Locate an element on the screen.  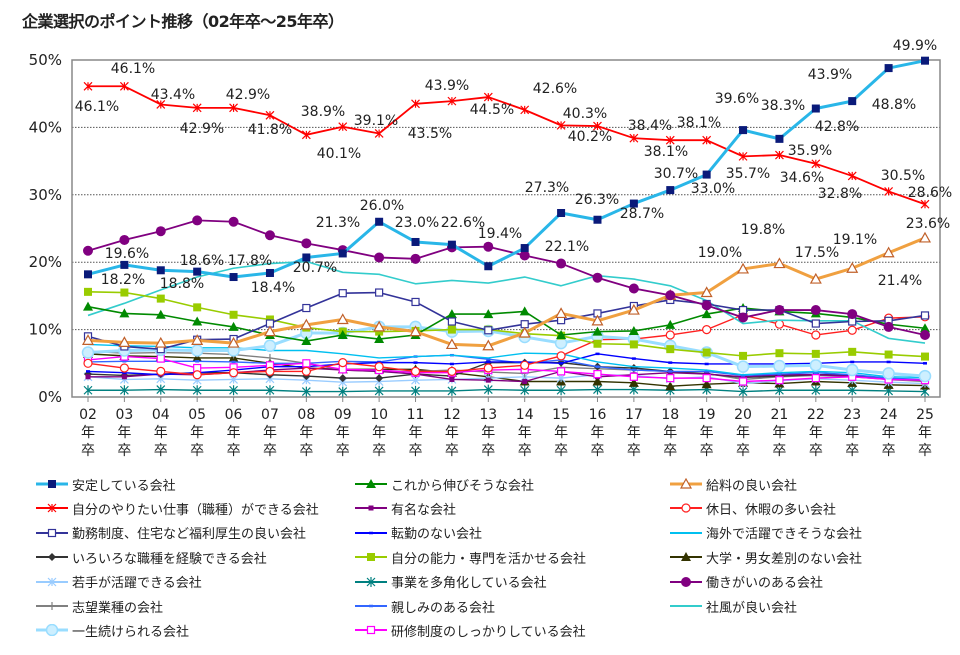
legend-item: 自分の能力・専門を活かせる会社 is located at coordinates (470, 557).